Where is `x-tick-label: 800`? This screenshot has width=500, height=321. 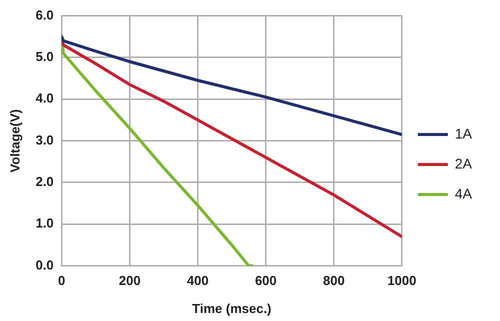
x-tick-label: 800 is located at coordinates (333, 280).